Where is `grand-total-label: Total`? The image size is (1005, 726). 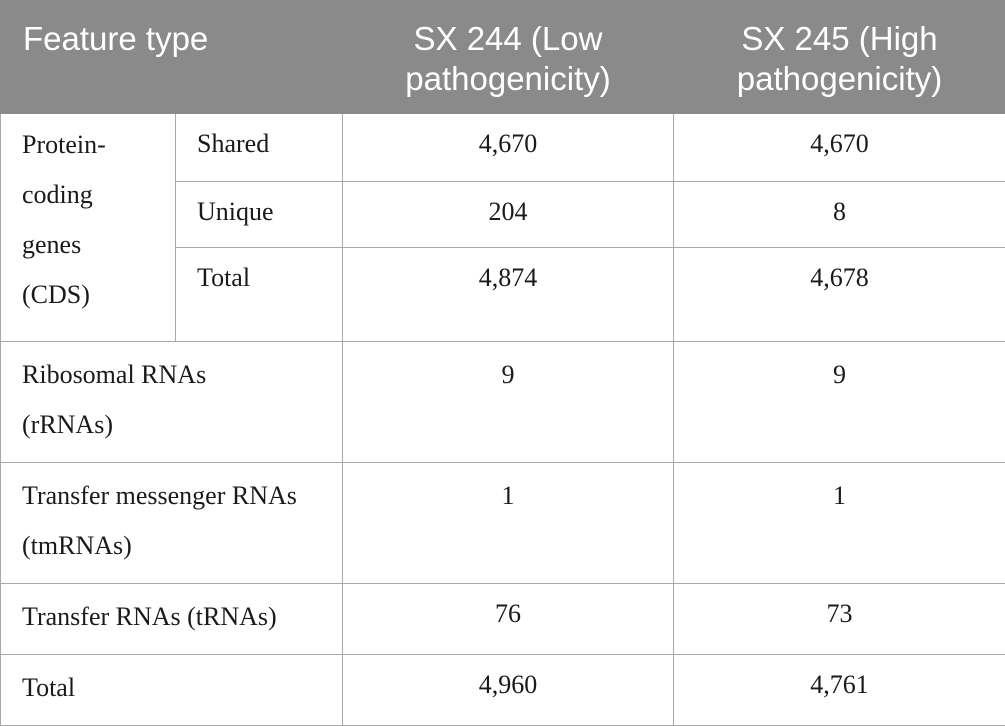 grand-total-label: Total is located at coordinates (172, 690).